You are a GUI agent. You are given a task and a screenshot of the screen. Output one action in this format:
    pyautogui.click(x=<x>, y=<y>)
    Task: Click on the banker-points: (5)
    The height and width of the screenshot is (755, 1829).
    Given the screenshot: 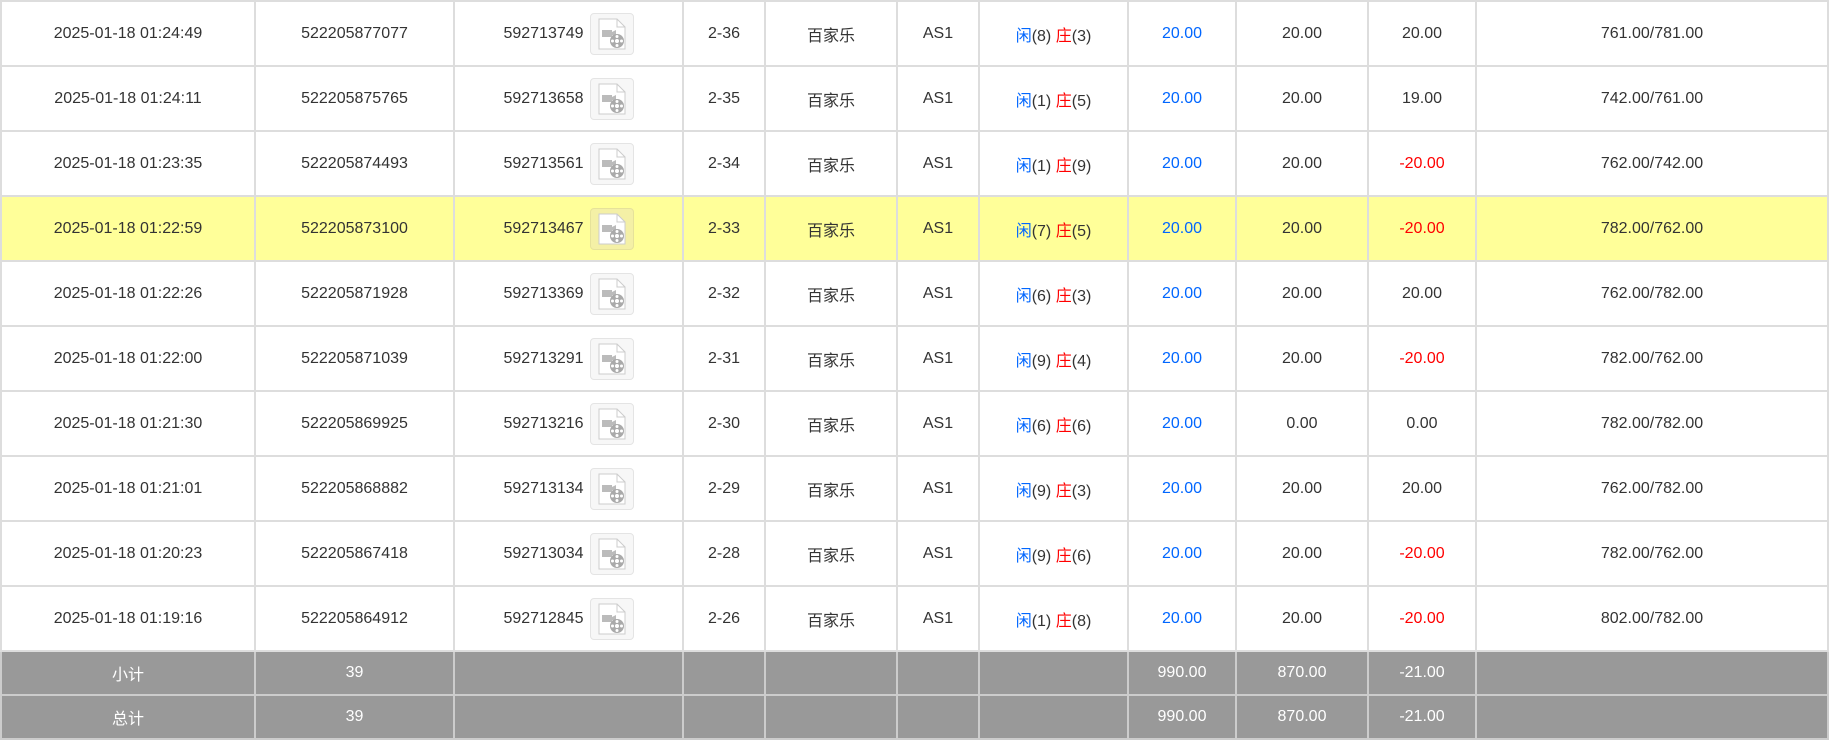 What is the action you would take?
    pyautogui.click(x=1081, y=231)
    